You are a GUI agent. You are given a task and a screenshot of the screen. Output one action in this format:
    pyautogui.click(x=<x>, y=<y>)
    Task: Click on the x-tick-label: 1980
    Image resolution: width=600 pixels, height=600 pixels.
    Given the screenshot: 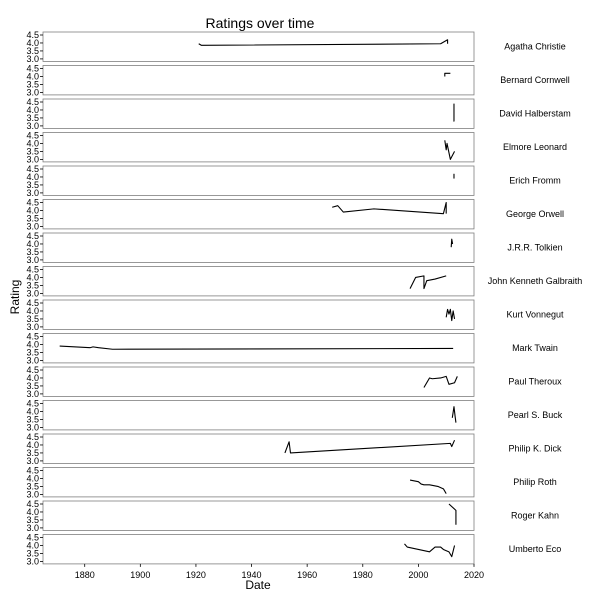 What is the action you would take?
    pyautogui.click(x=363, y=575)
    